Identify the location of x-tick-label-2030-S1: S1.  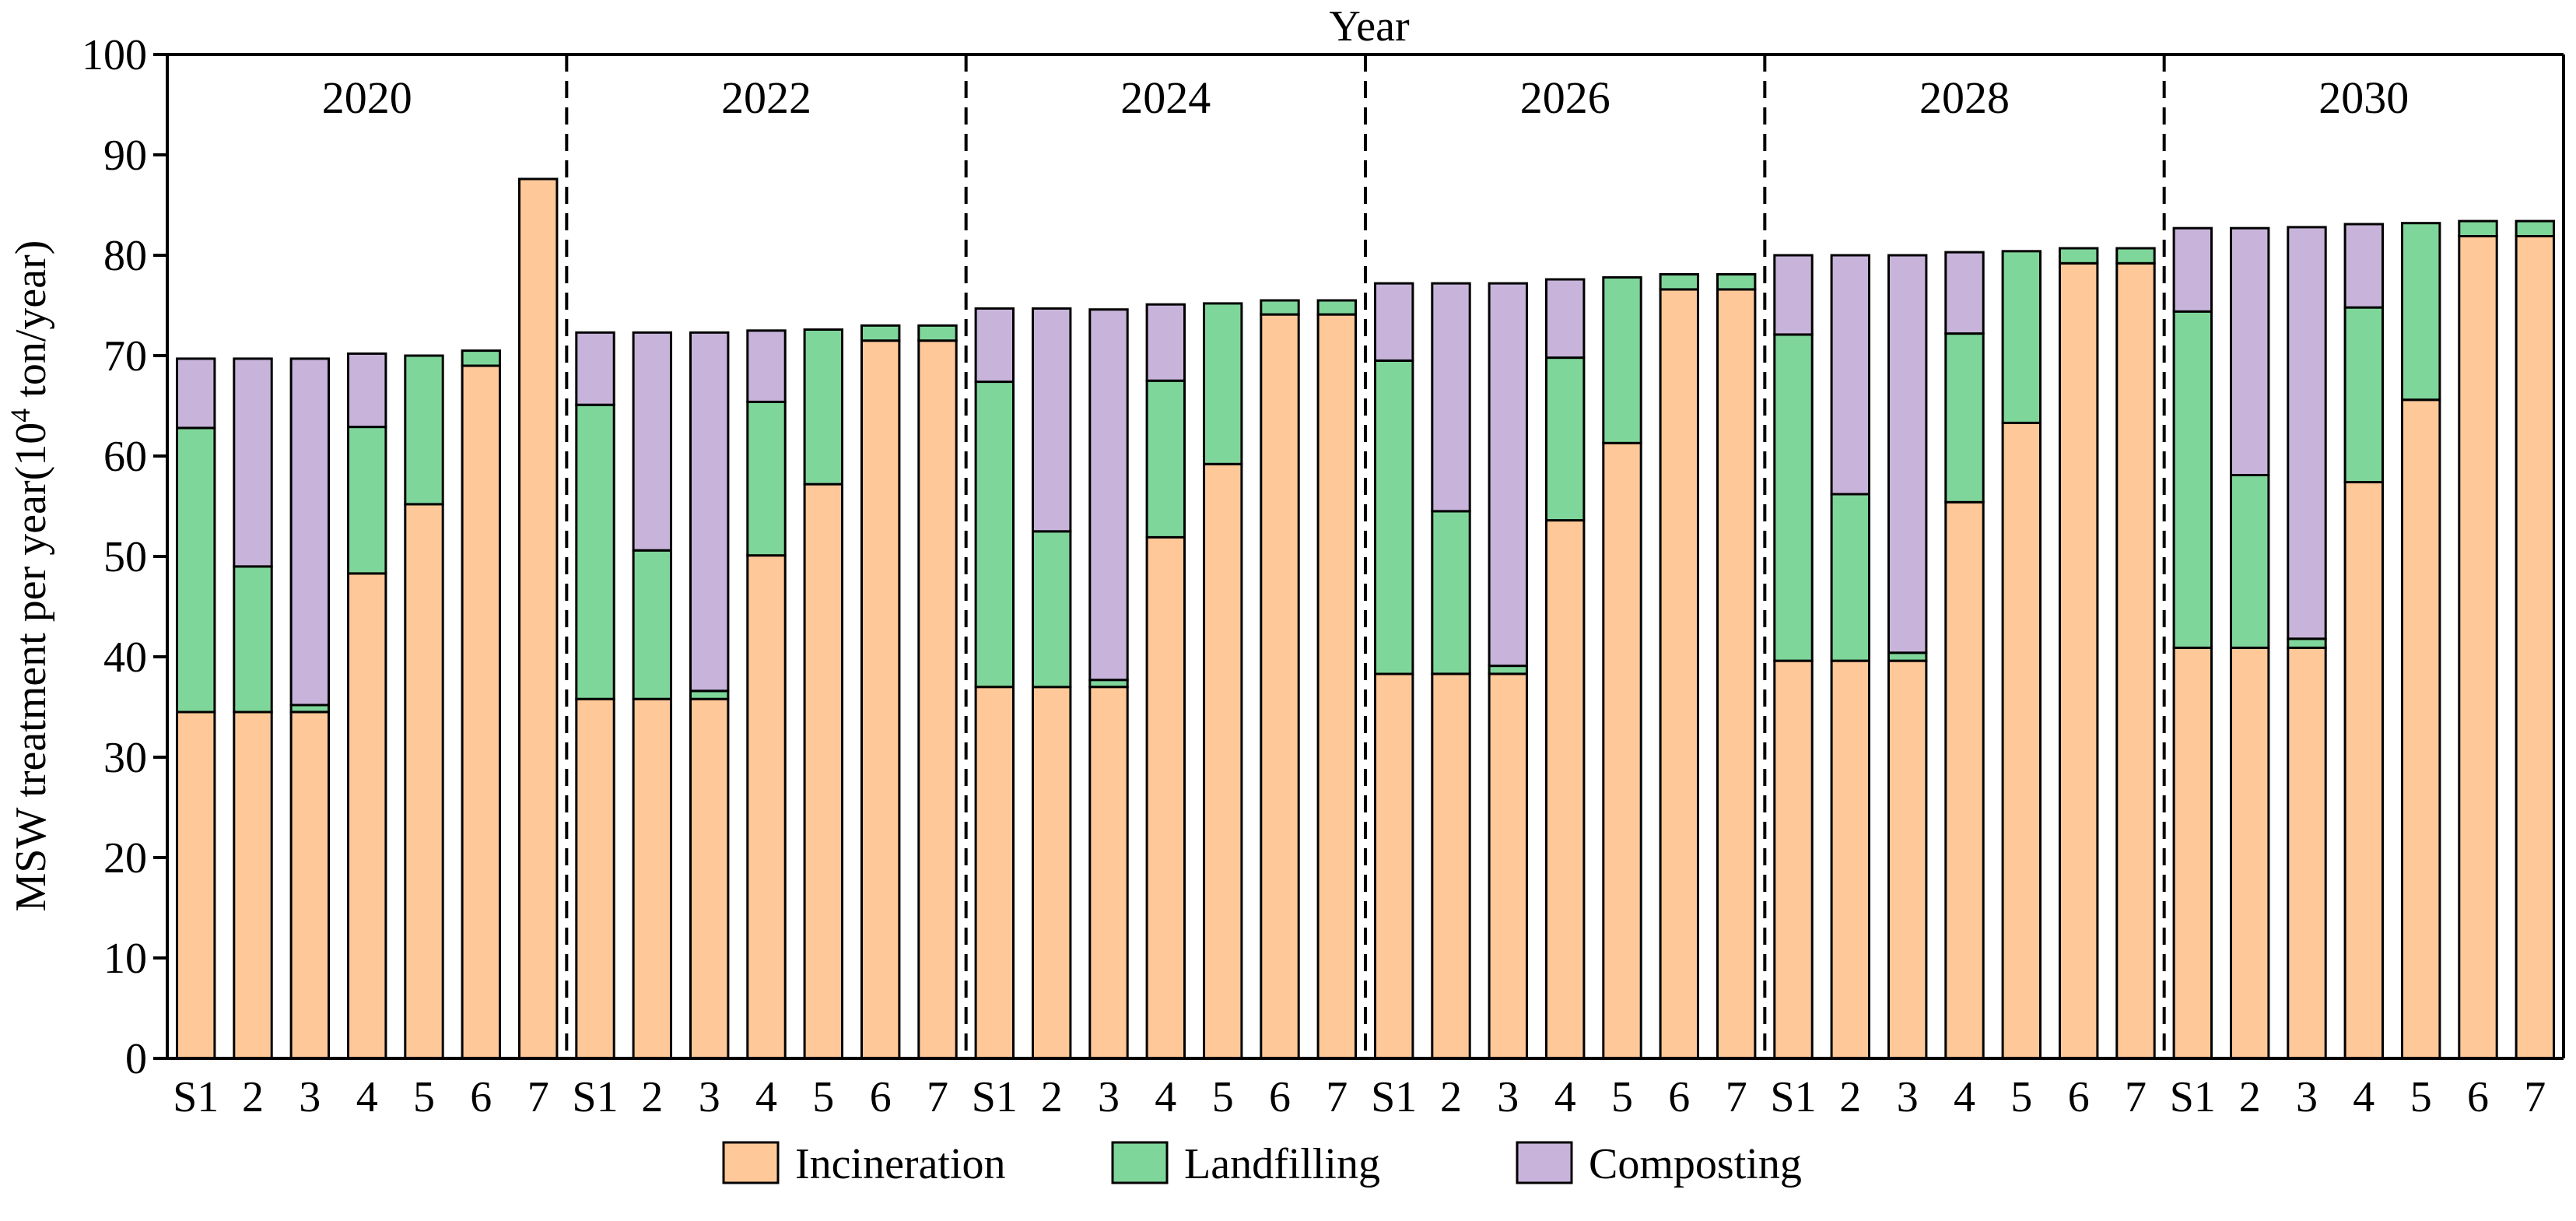
(2193, 1097).